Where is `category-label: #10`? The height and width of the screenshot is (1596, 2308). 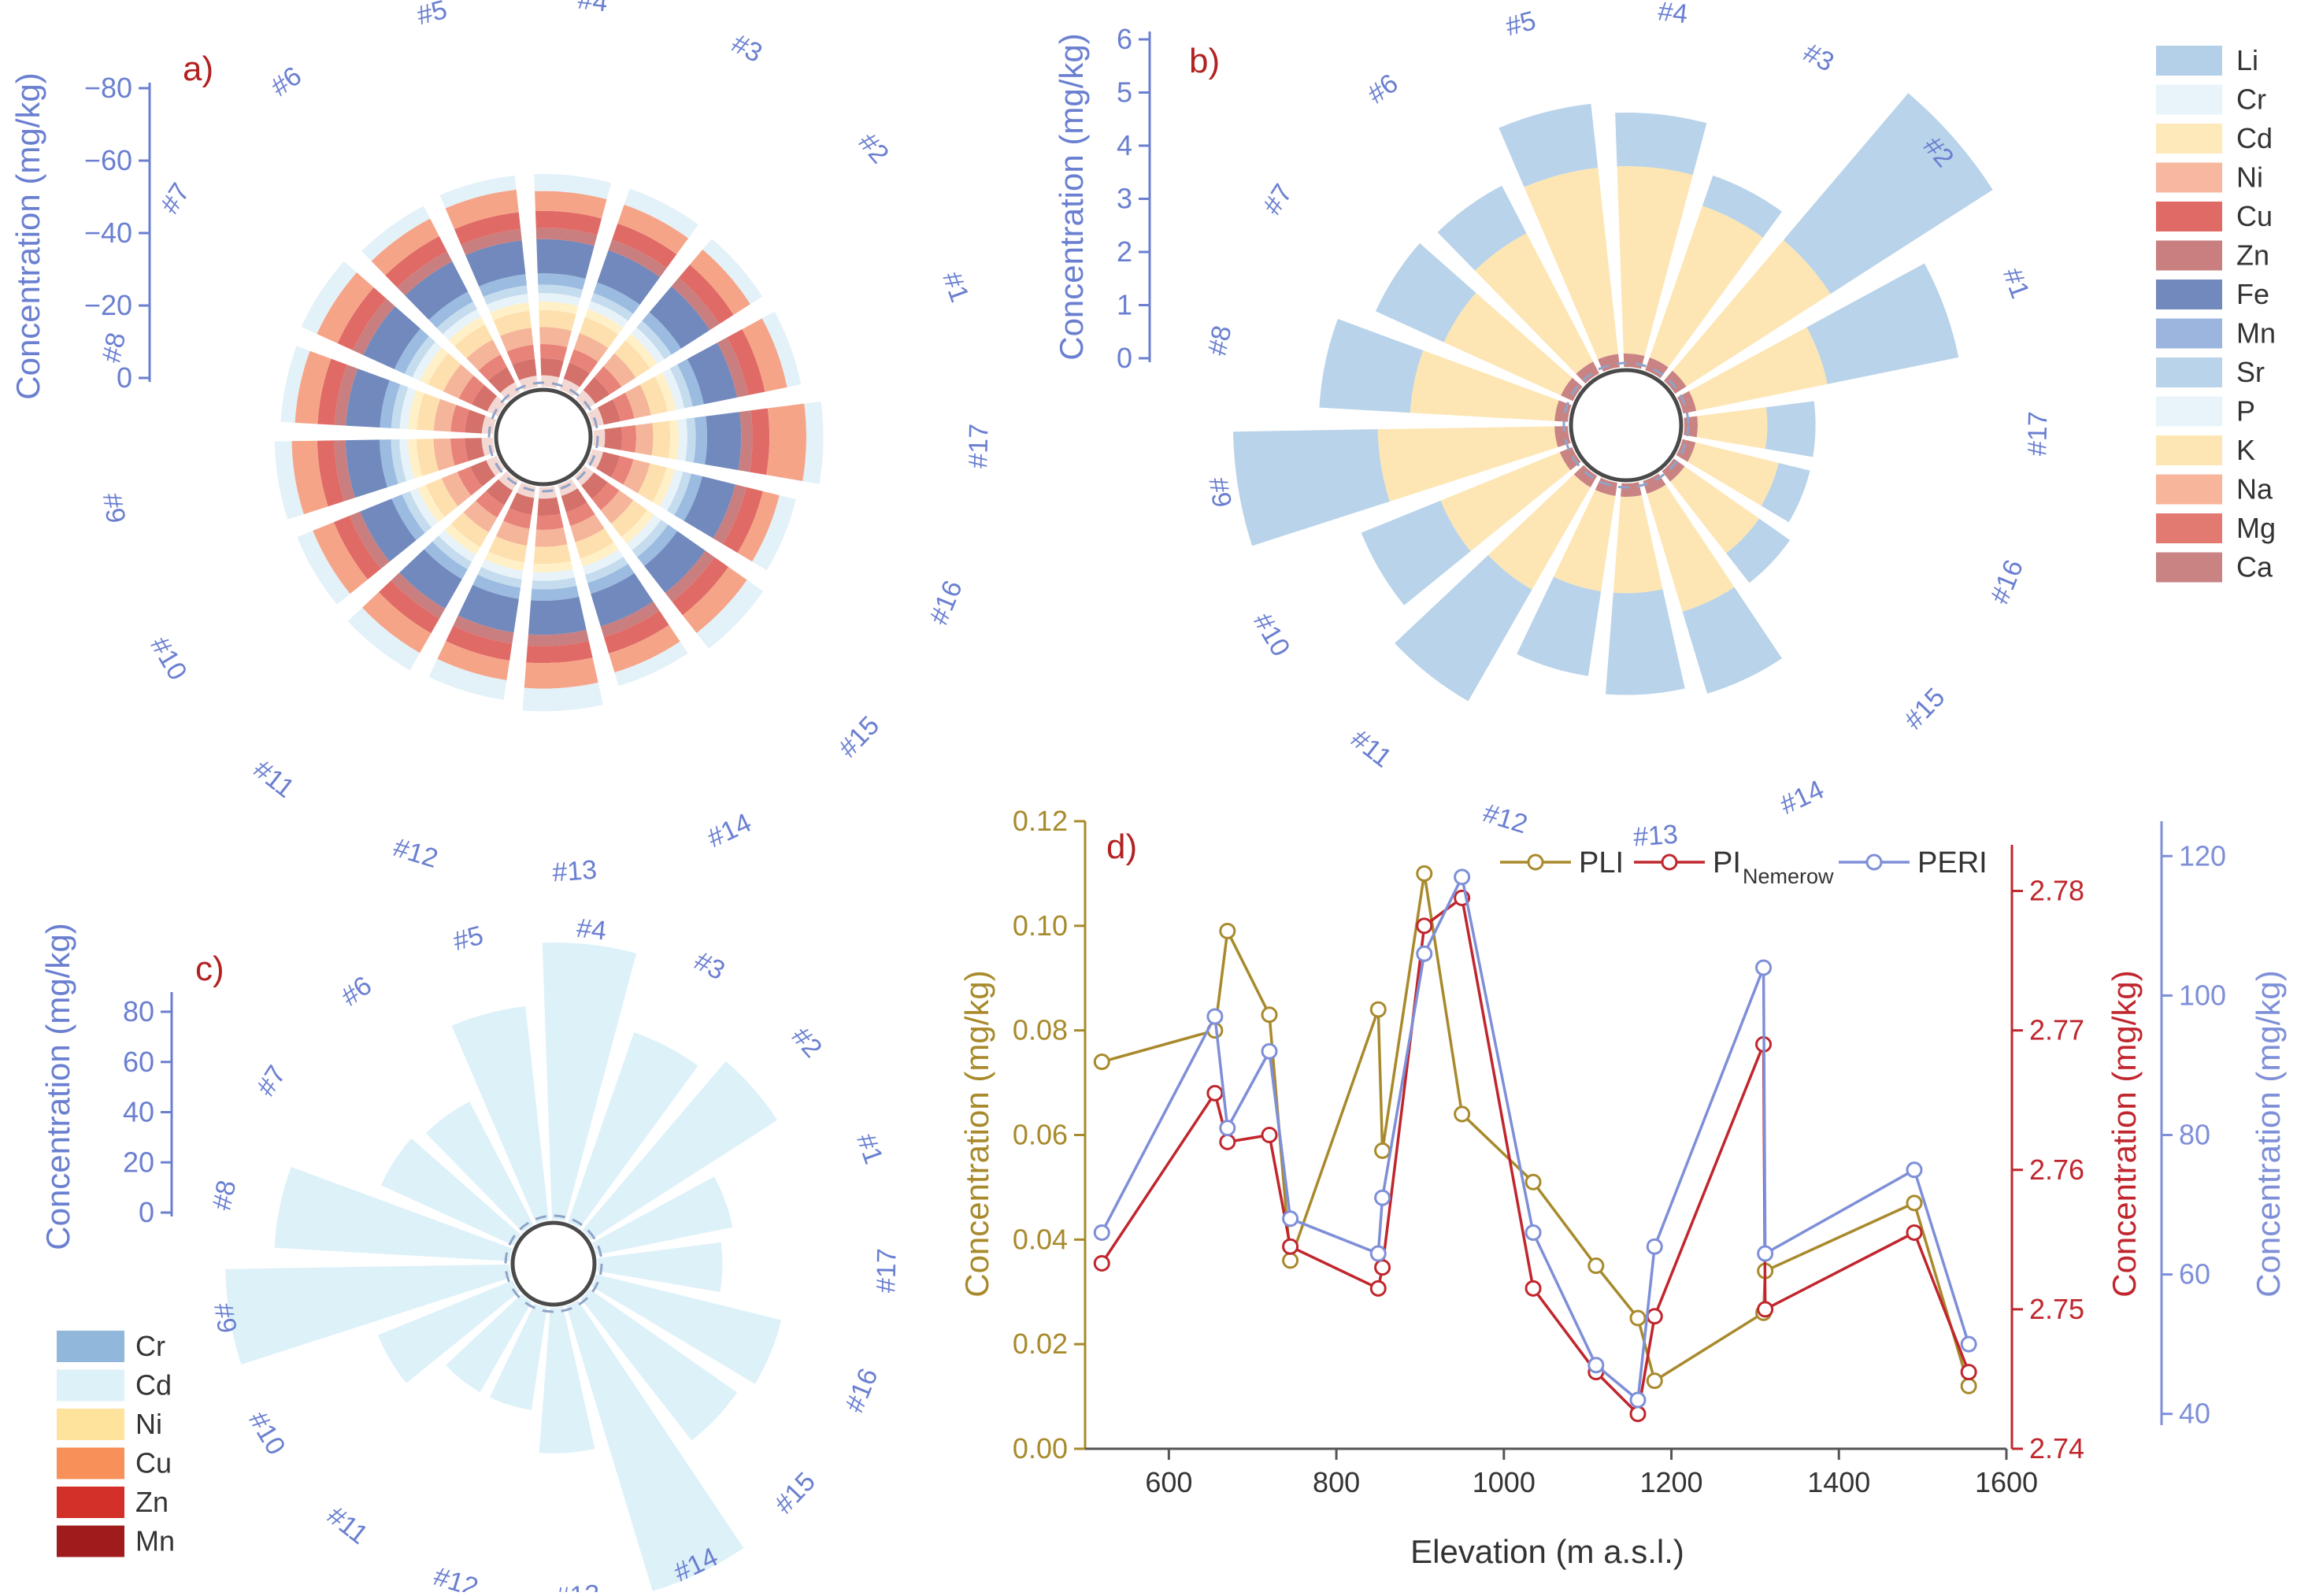
category-label: #10 is located at coordinates (168, 658).